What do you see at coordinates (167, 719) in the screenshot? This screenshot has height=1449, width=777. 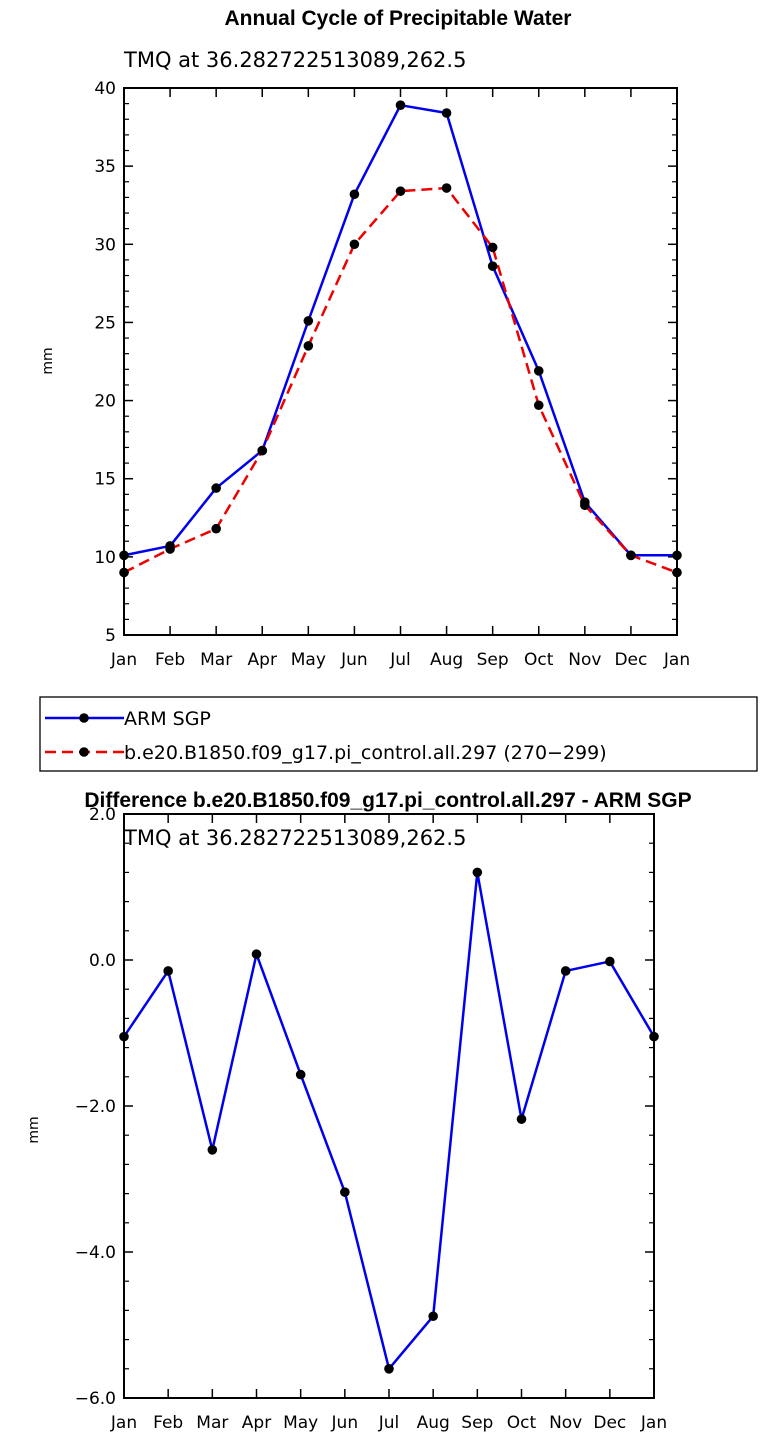 I see `legend-label-arm-sgp: ARM SGP` at bounding box center [167, 719].